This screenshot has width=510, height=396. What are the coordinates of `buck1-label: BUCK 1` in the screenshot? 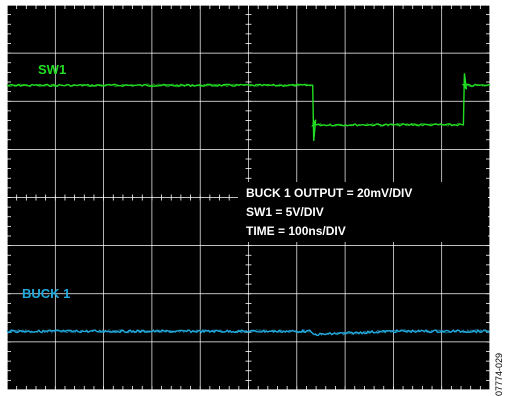 It's located at (46, 293).